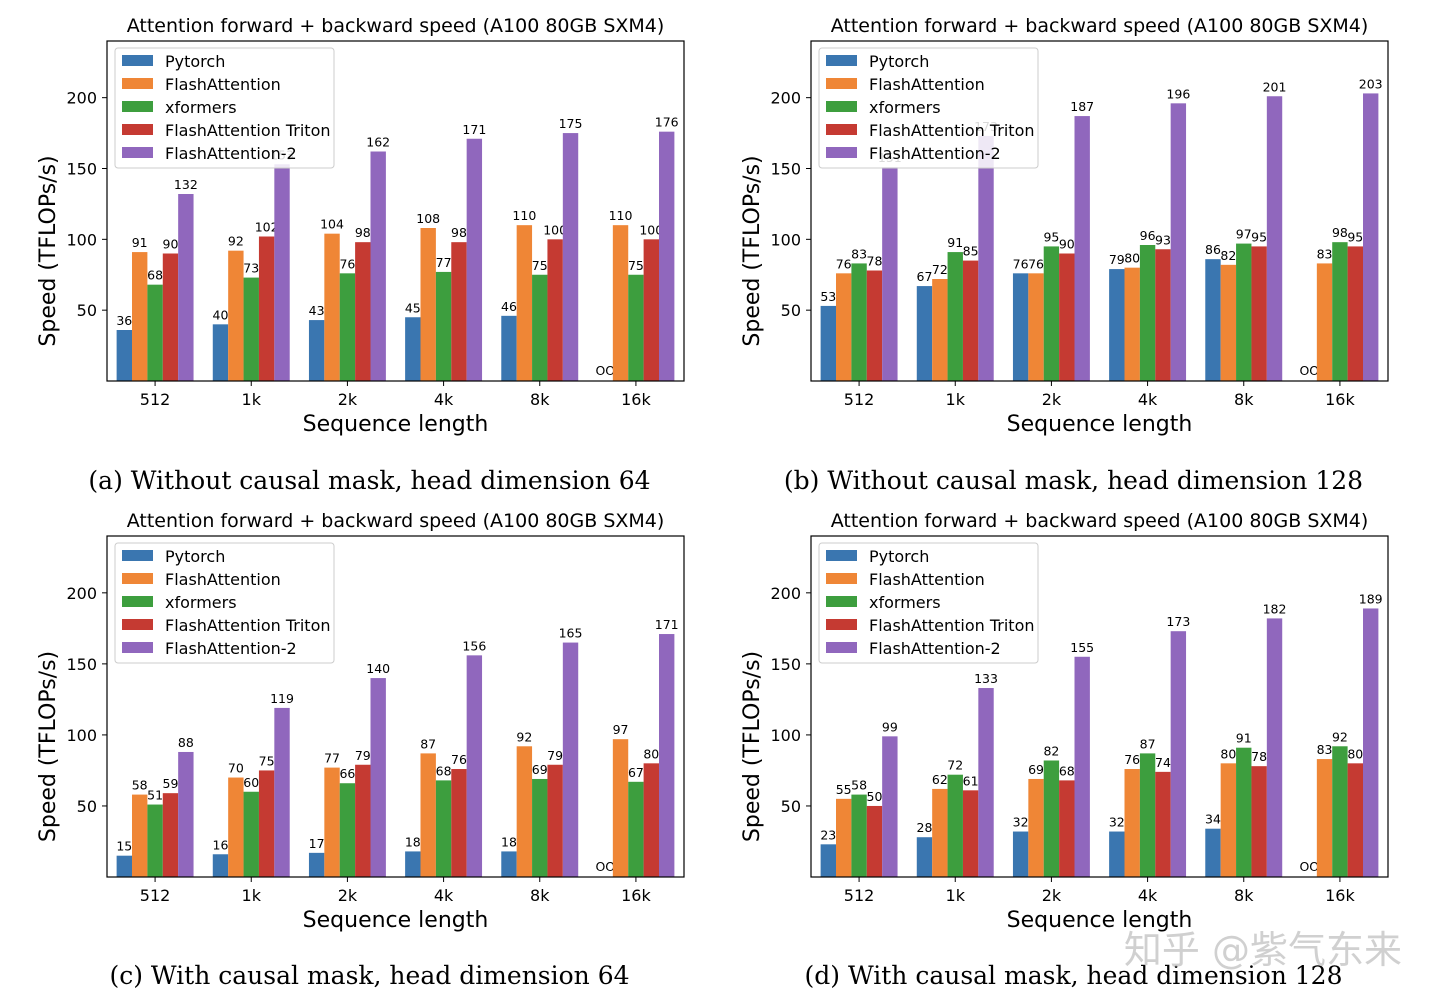 The width and height of the screenshot is (1440, 1008). What do you see at coordinates (81, 735) in the screenshot?
I see `y-tick-label: 100` at bounding box center [81, 735].